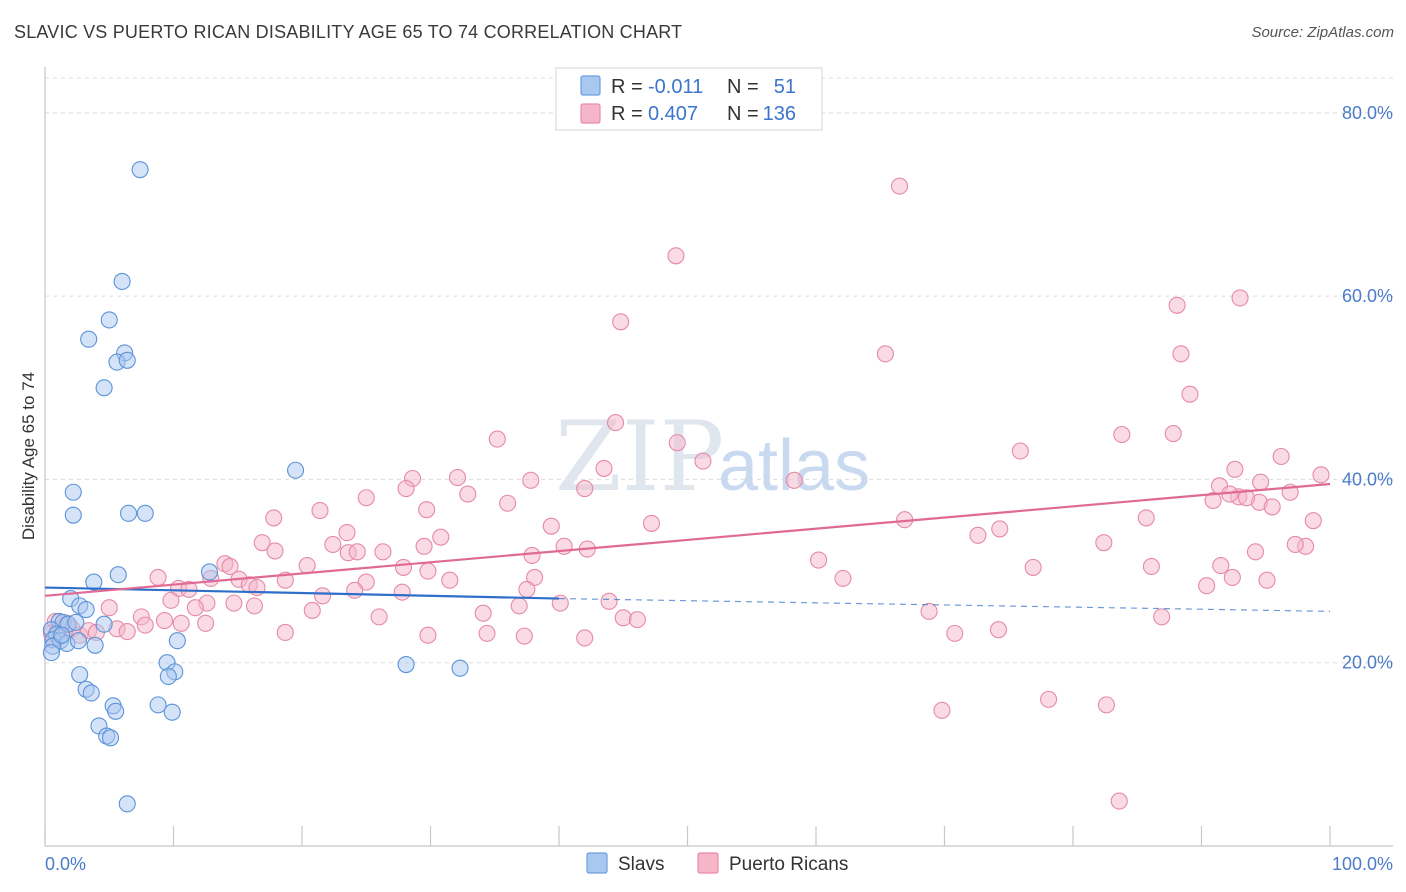  Describe the element at coordinates (28, 456) in the screenshot. I see `y-axis-title: Disability Age 65 to 74` at that location.